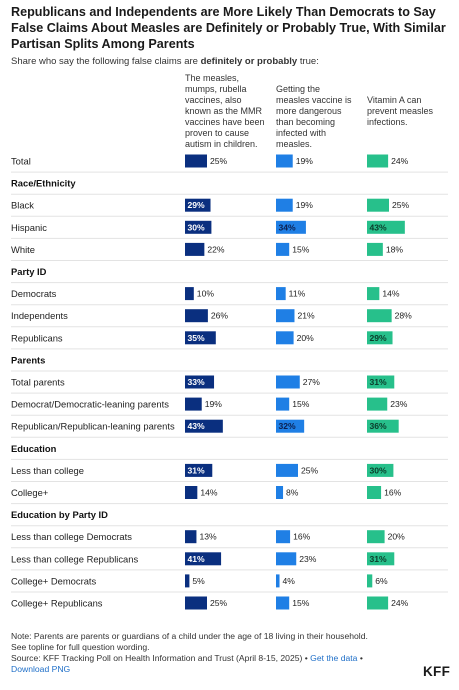 The image size is (459, 690). I want to click on section-heading: Parents, so click(28, 359).